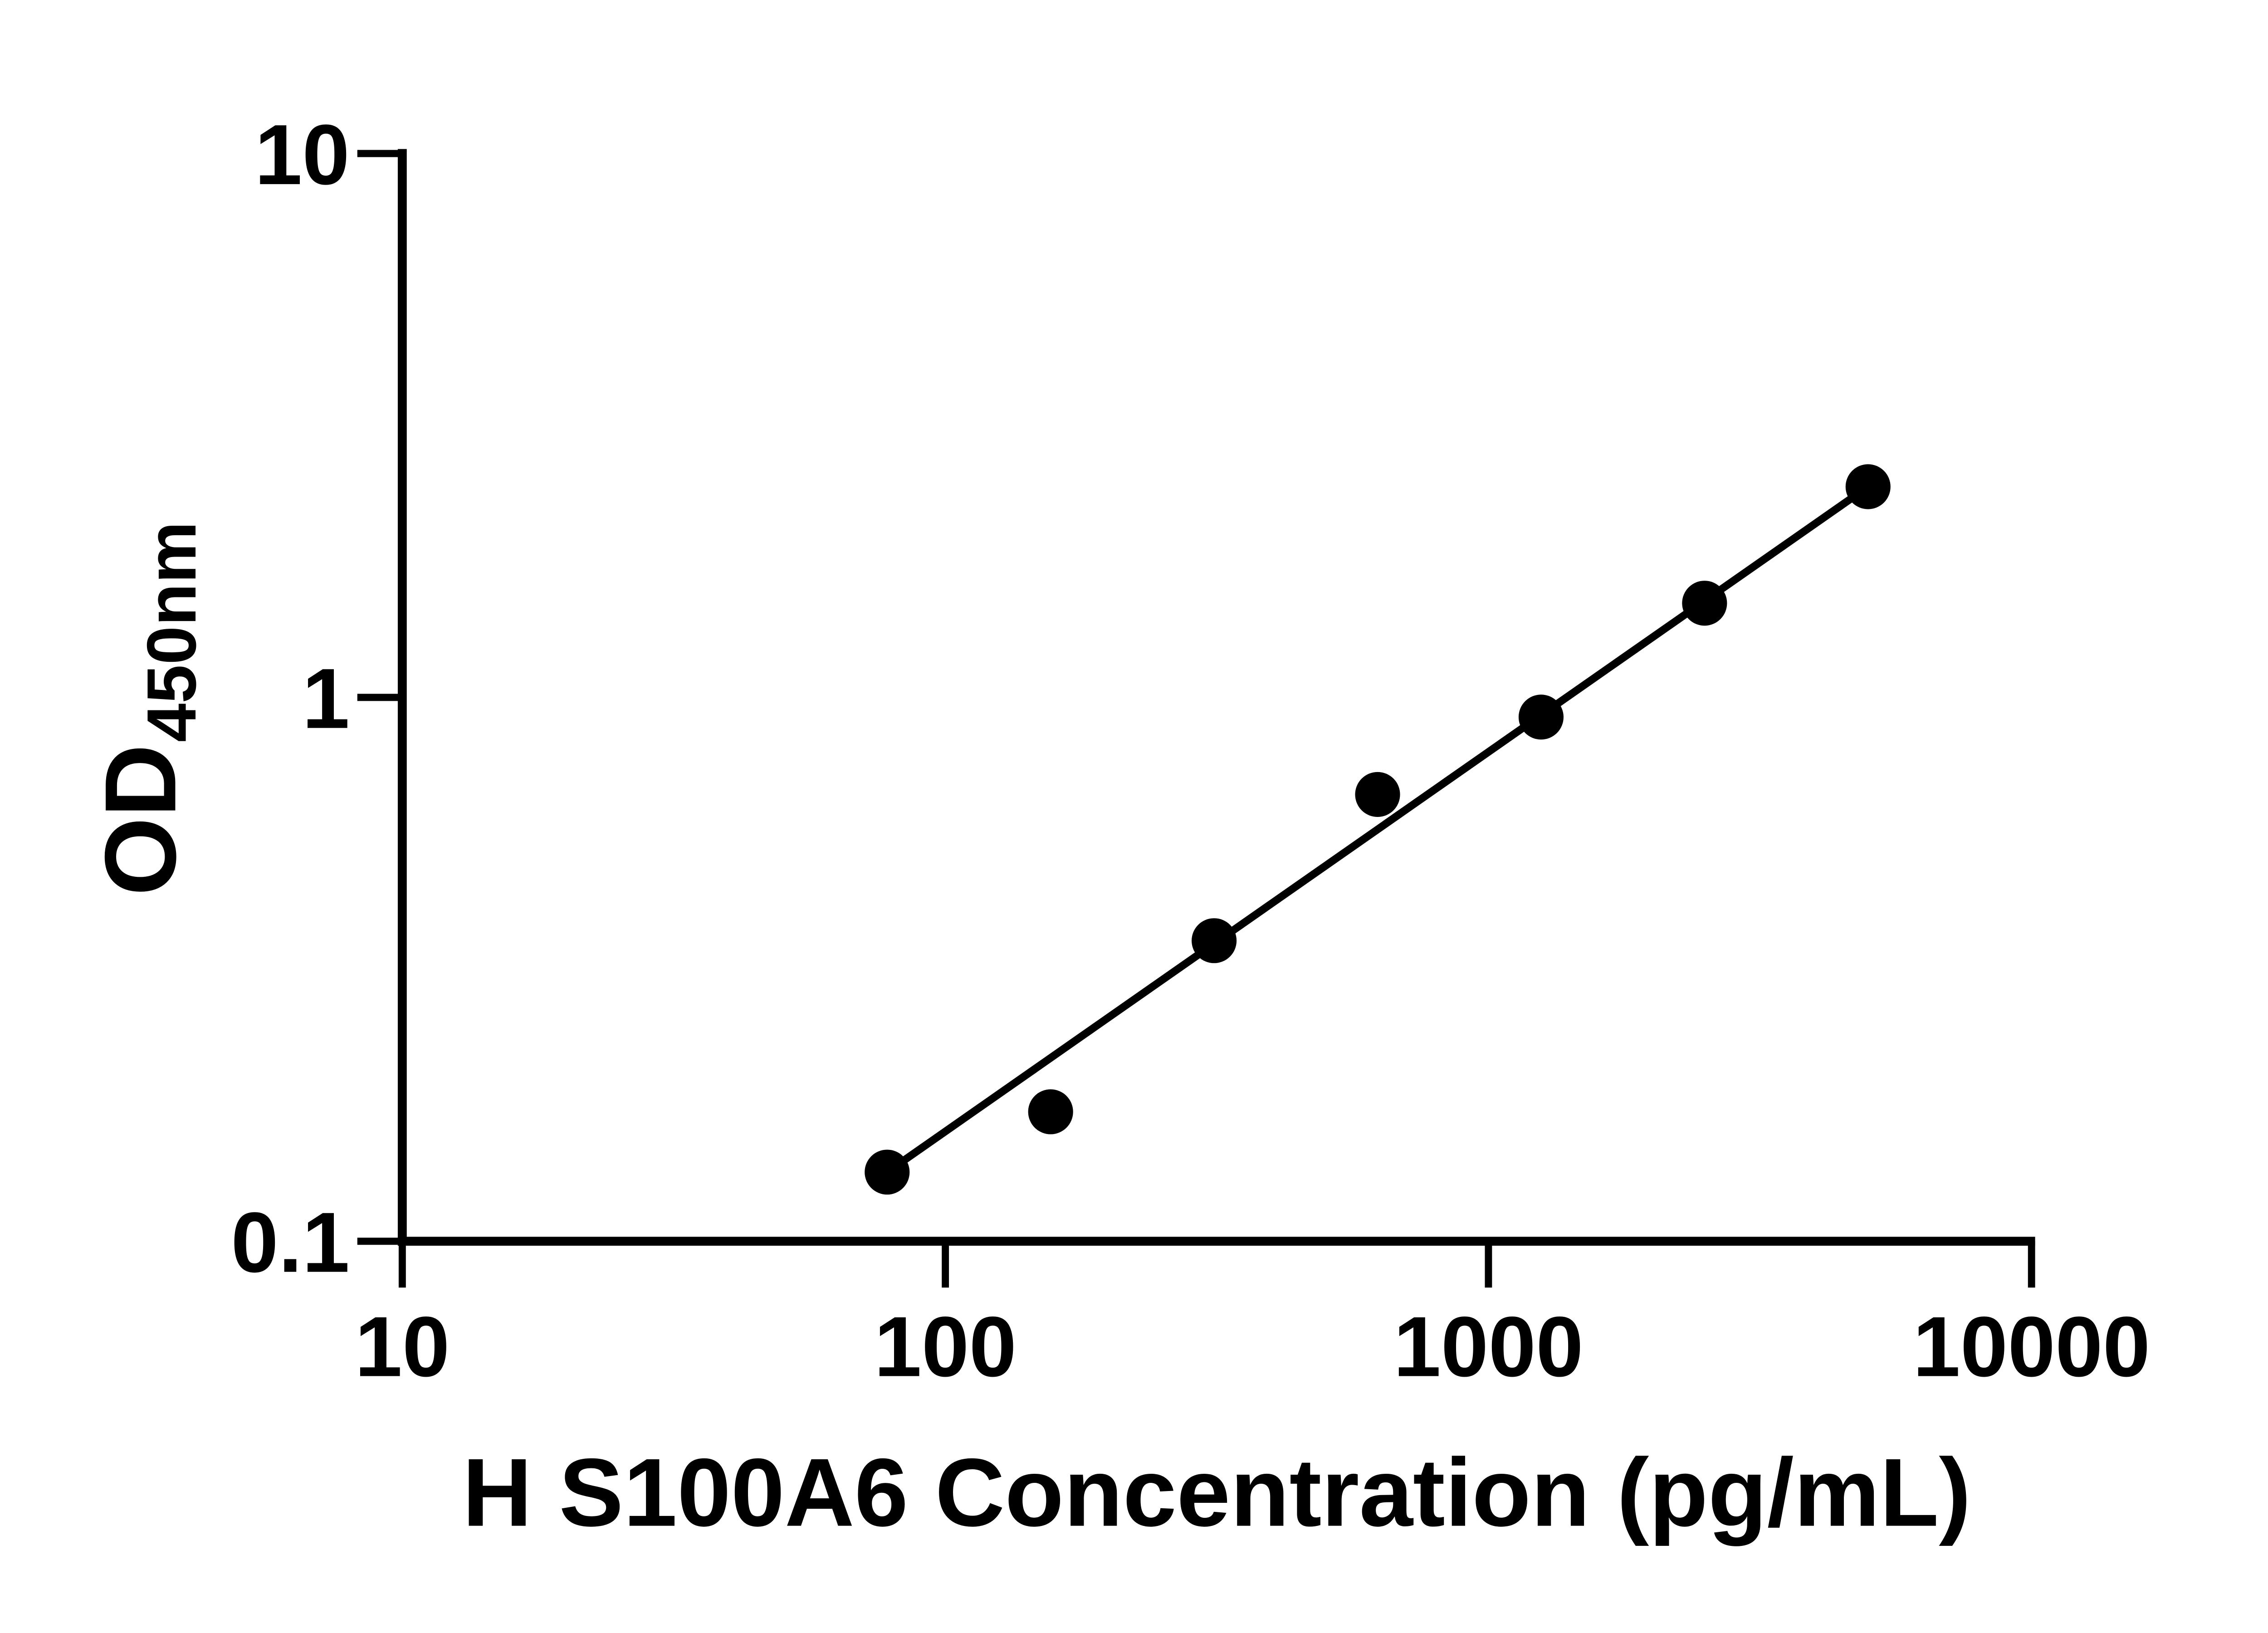 Image resolution: width=2268 pixels, height=1633 pixels. What do you see at coordinates (303, 154) in the screenshot?
I see `y-tick-label: 10` at bounding box center [303, 154].